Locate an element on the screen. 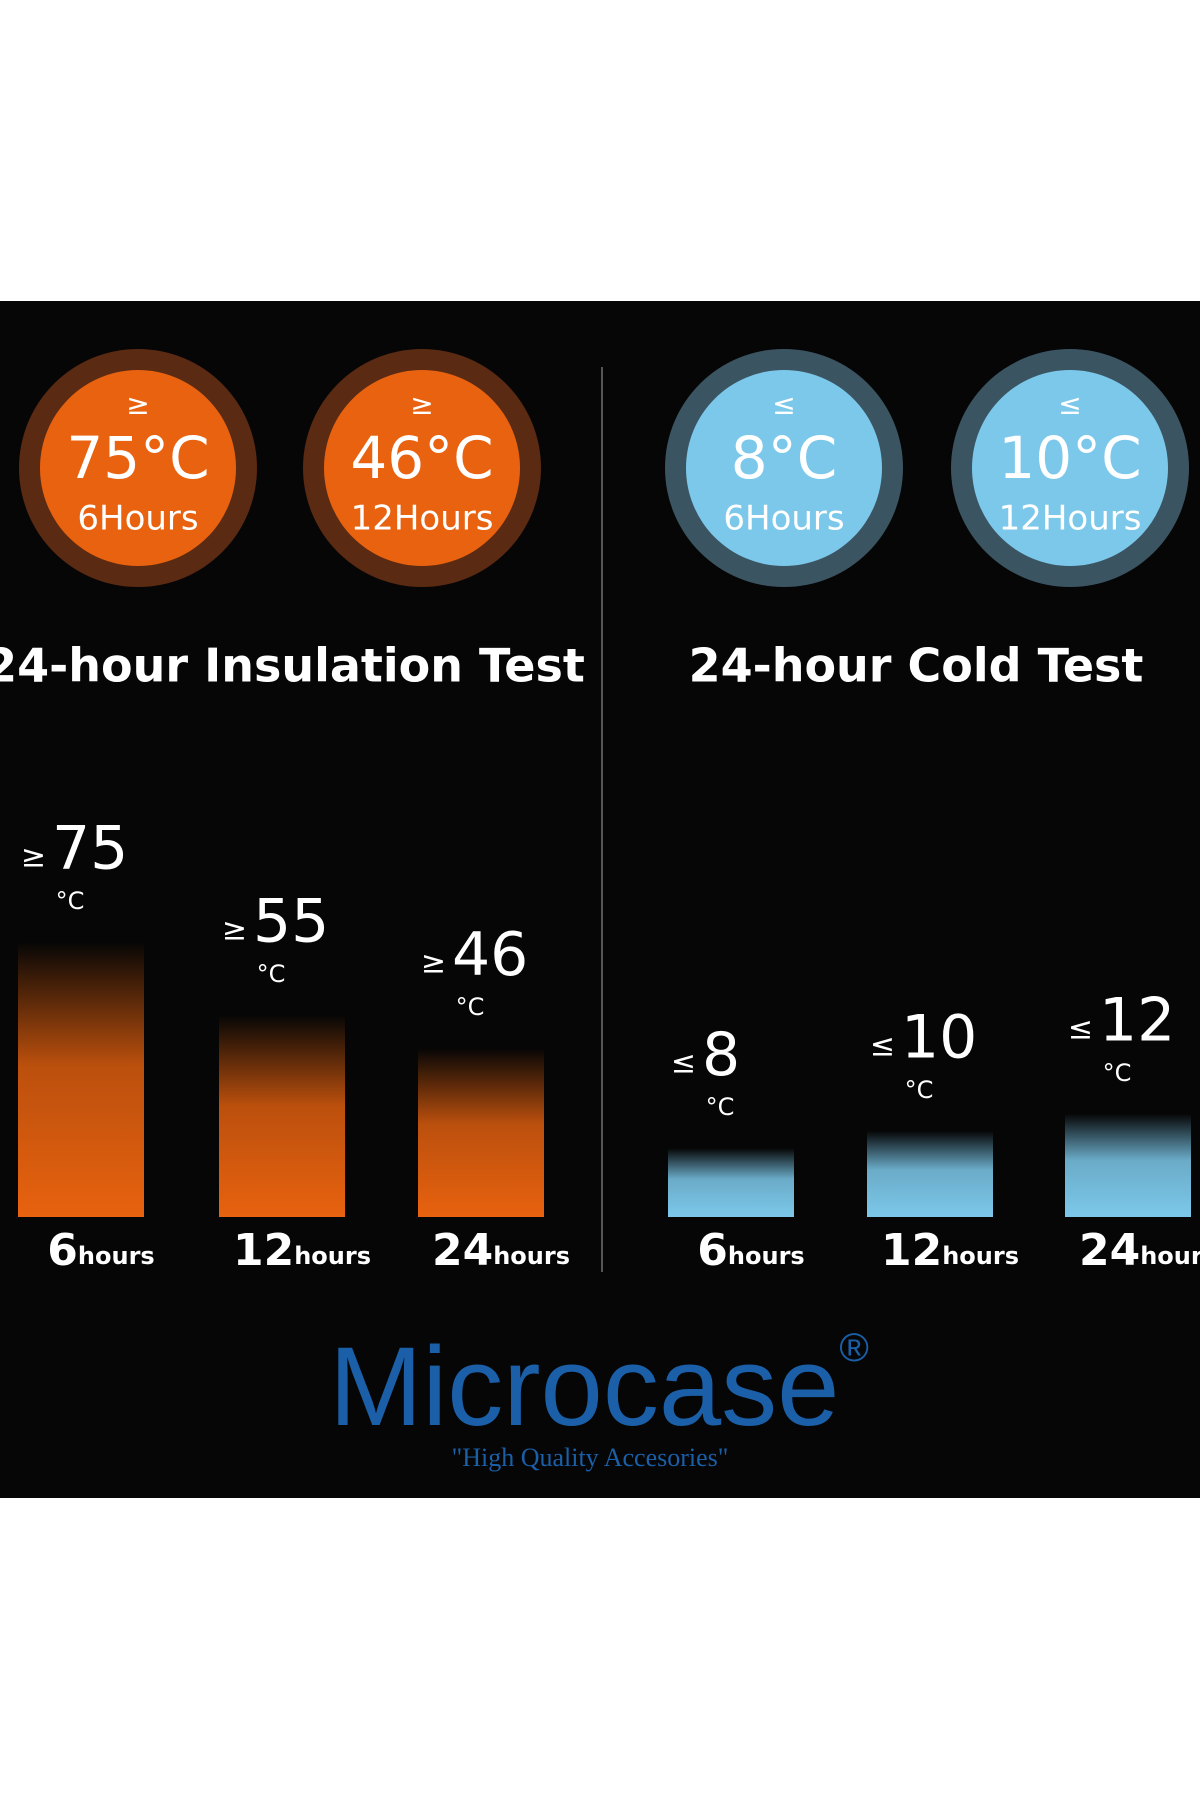 The height and width of the screenshot is (1800, 1200). brand-name: Microcase® is located at coordinates (599, 1386).